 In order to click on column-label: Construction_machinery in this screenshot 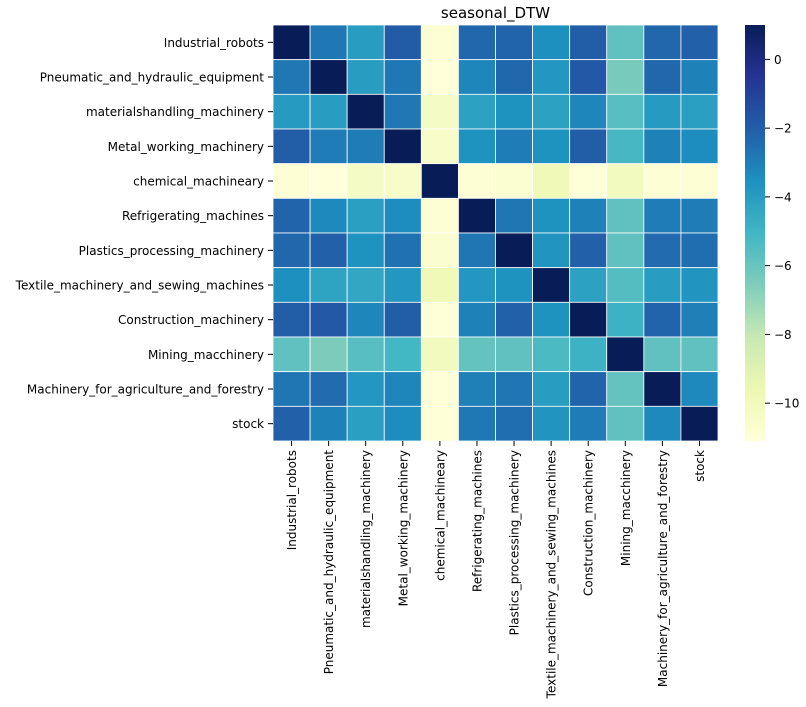, I will do `click(589, 523)`.